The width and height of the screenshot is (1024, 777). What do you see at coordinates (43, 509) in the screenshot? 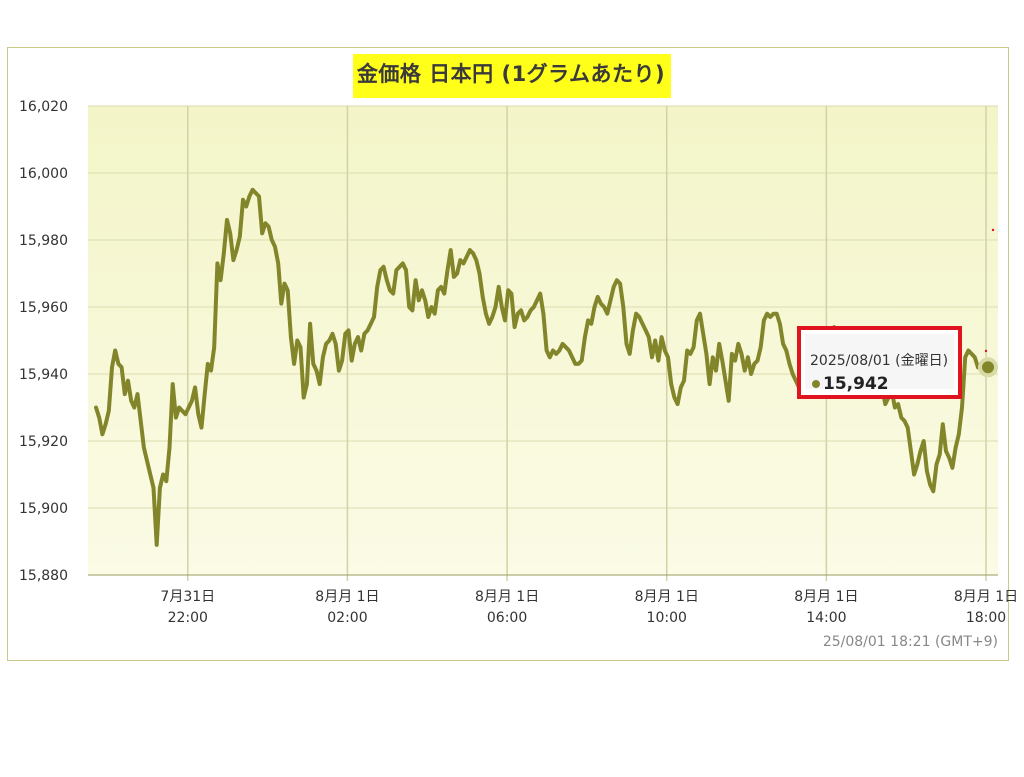
I see `y-tick-label: 15,900` at bounding box center [43, 509].